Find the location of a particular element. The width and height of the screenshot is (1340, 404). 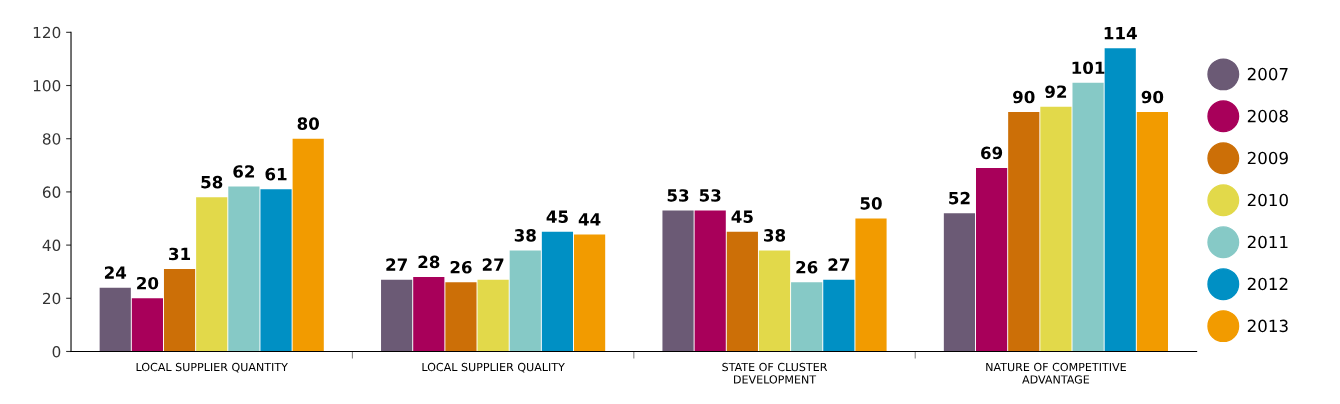

data-label: 44 is located at coordinates (589, 219).